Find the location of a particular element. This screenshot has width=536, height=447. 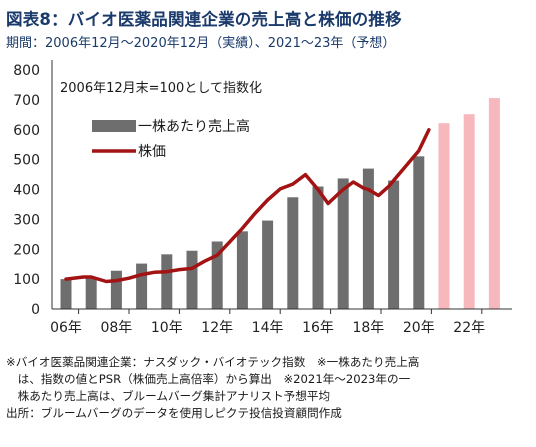

y-tick-label: 700 is located at coordinates (26, 101).